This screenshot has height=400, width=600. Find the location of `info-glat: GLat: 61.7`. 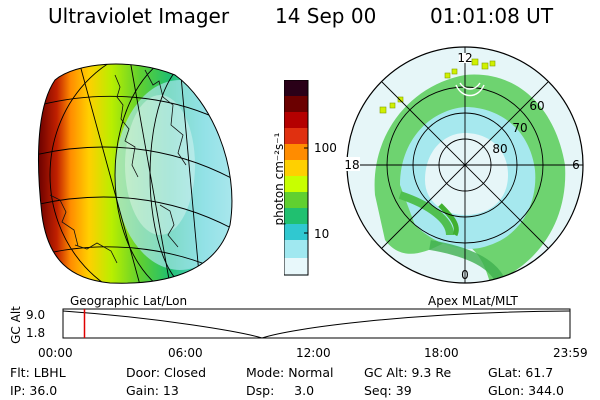

info-glat: GLat: 61.7 is located at coordinates (521, 372).